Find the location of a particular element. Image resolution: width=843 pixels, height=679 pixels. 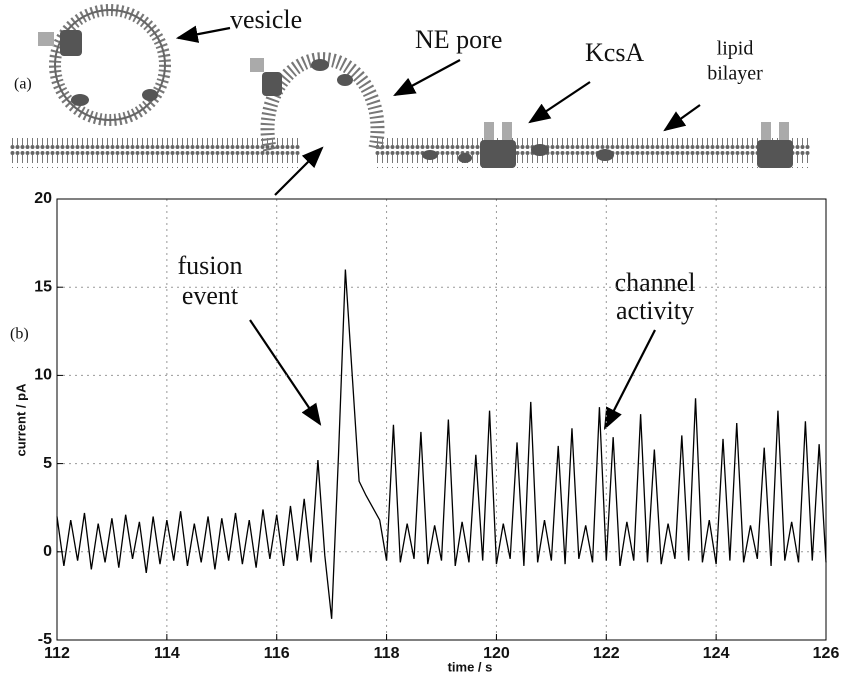

y-axis-label: current / pA is located at coordinates (20, 420).